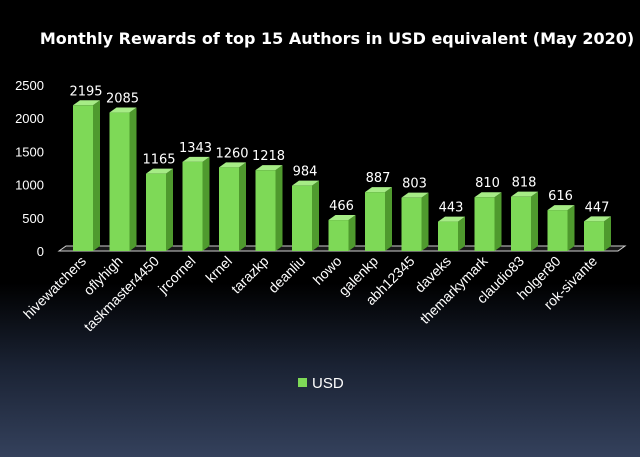 The height and width of the screenshot is (457, 640). What do you see at coordinates (305, 172) in the screenshot?
I see `data-label: 984` at bounding box center [305, 172].